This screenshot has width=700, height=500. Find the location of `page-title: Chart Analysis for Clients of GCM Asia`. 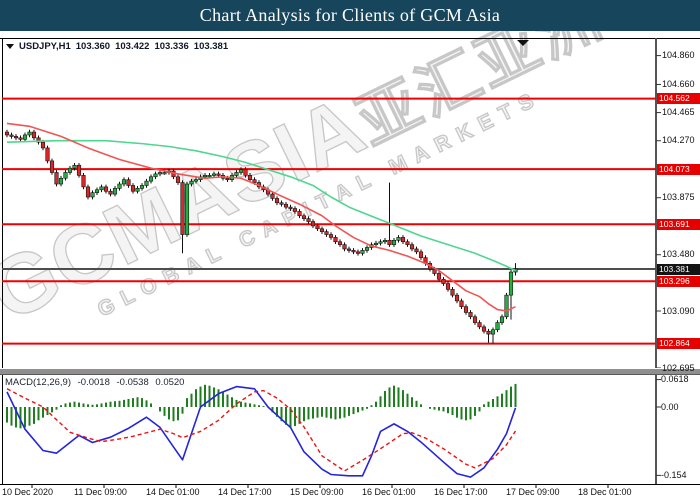

page-title: Chart Analysis for Clients of GCM Asia is located at coordinates (350, 15).